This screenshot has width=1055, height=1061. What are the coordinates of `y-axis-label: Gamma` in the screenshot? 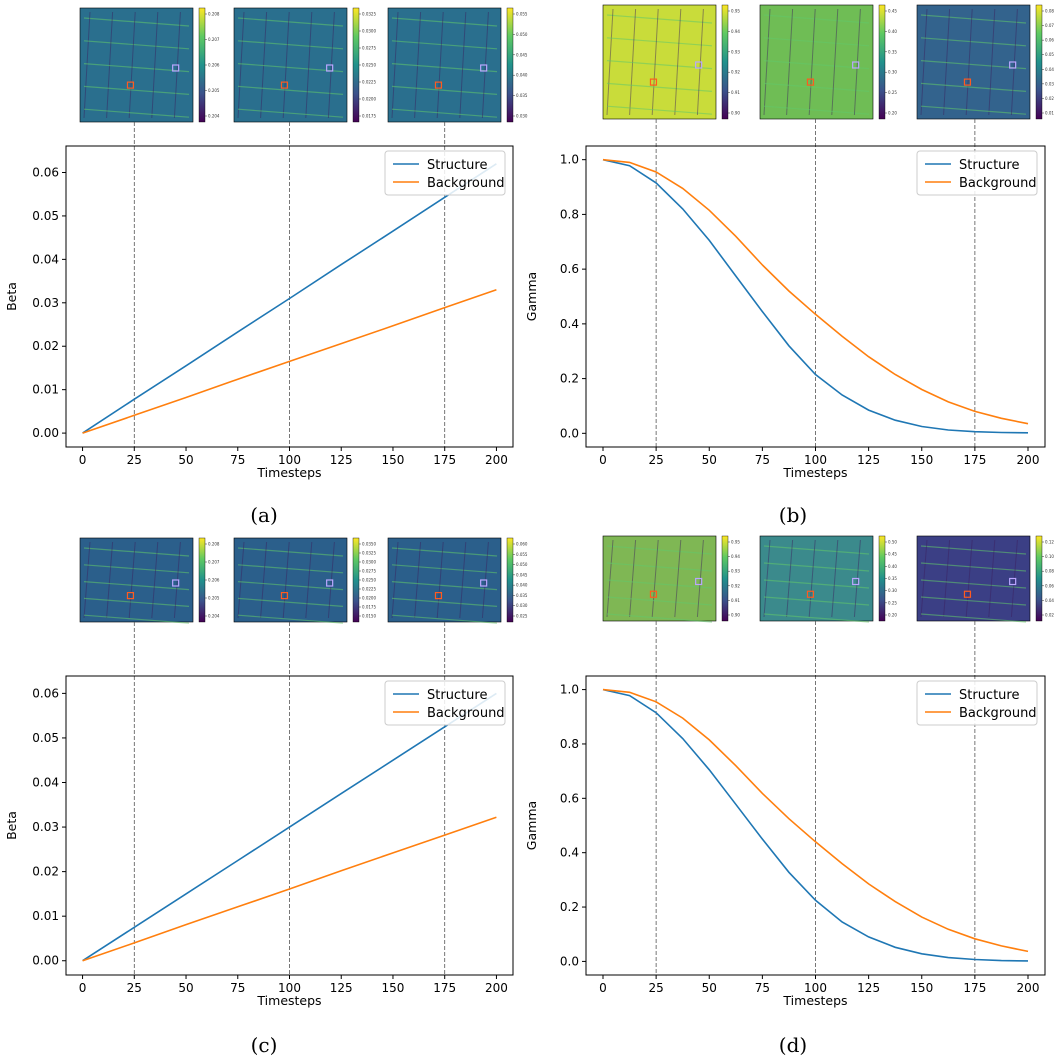 It's located at (531, 296).